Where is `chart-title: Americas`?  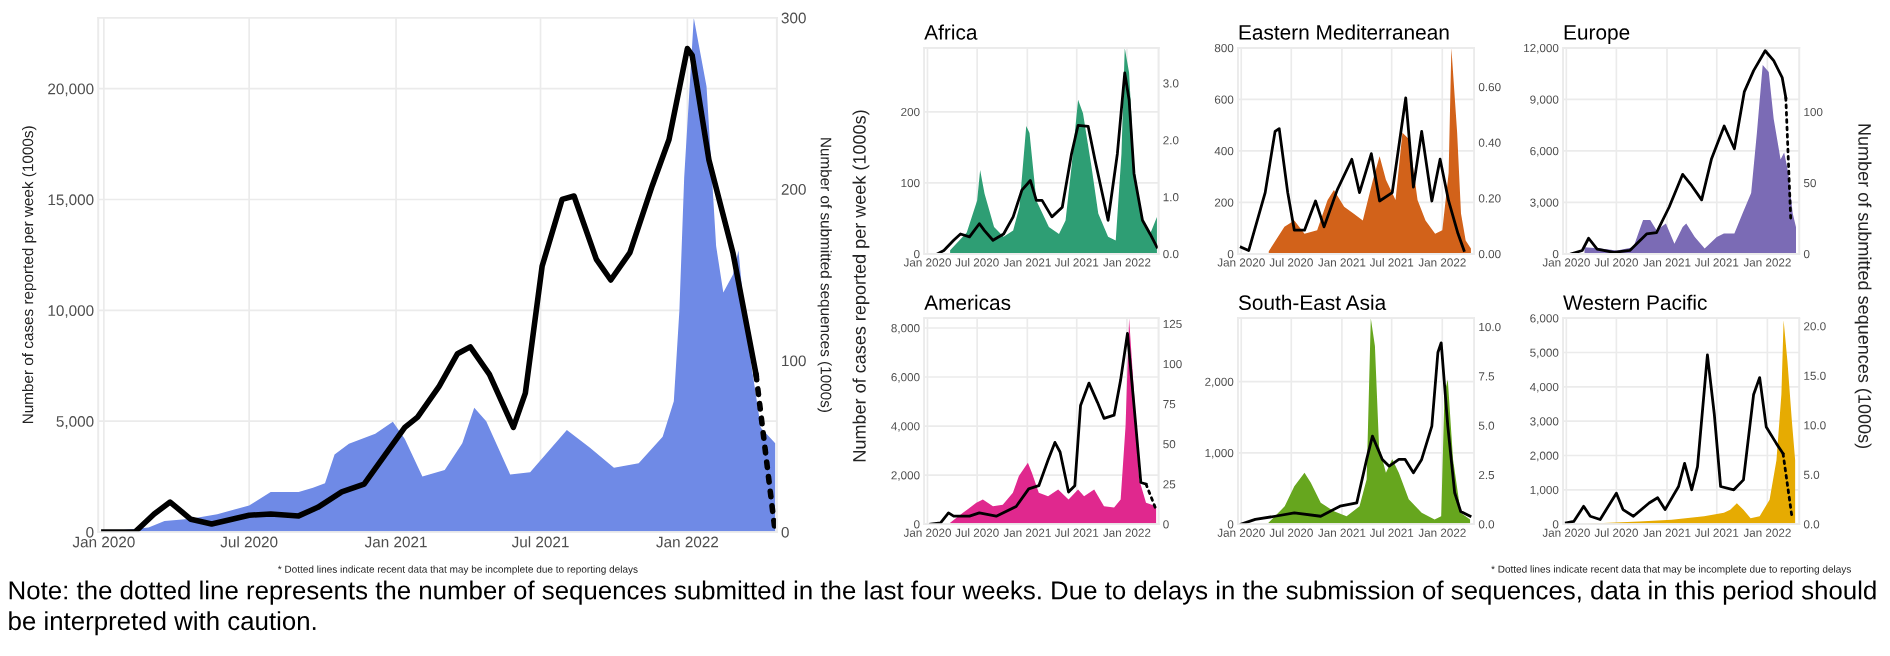
chart-title: Americas is located at coordinates (967, 302).